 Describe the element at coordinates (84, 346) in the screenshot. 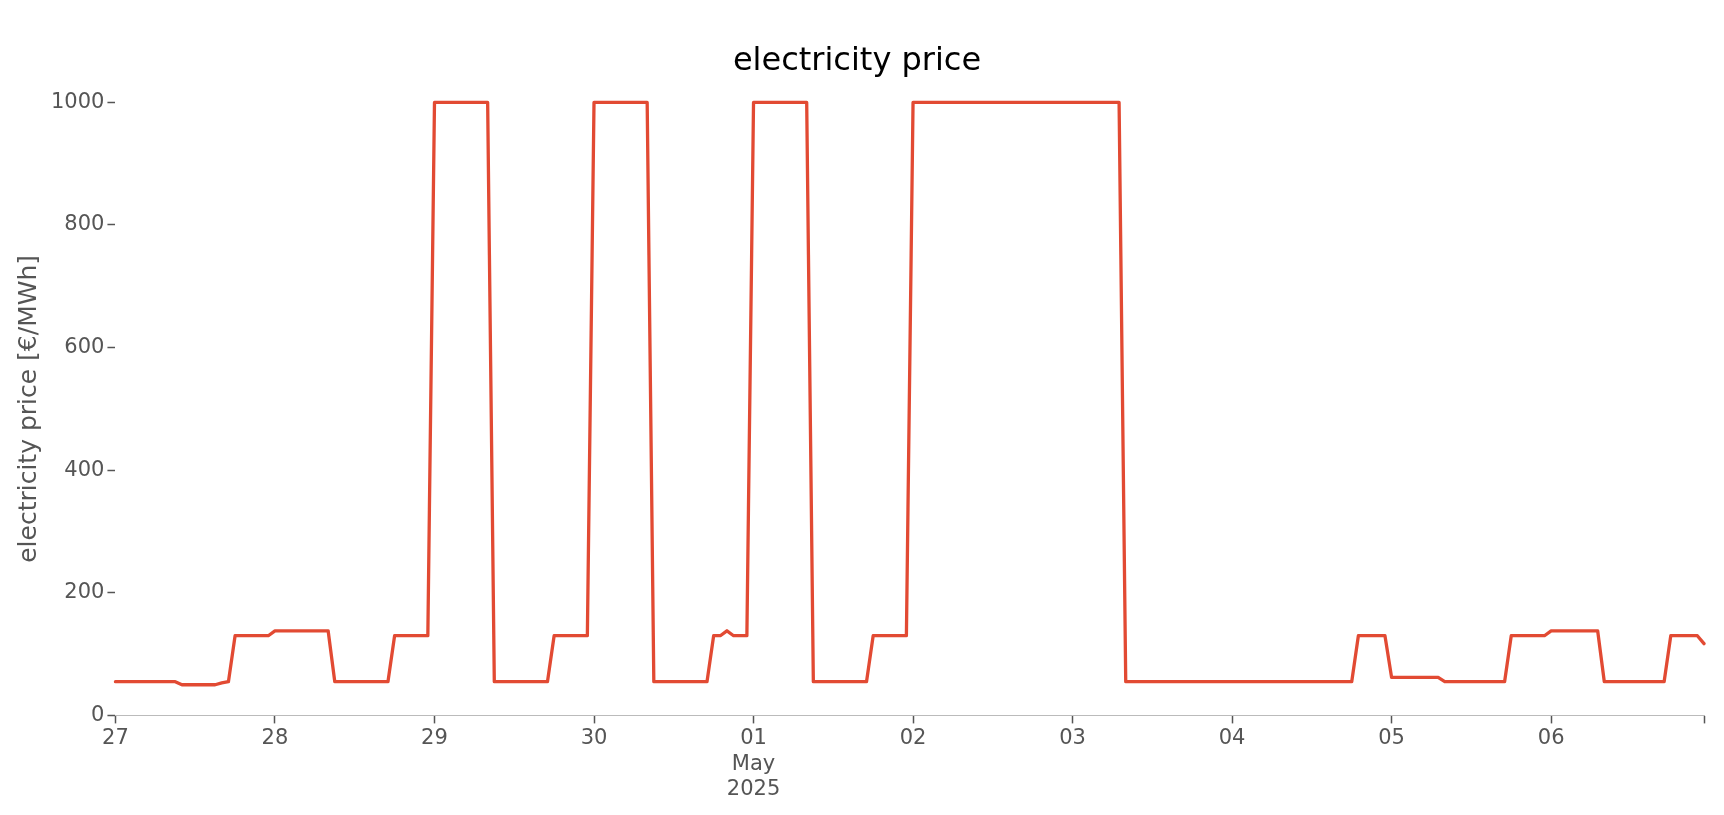

I see `y-tick-label: 600` at that location.